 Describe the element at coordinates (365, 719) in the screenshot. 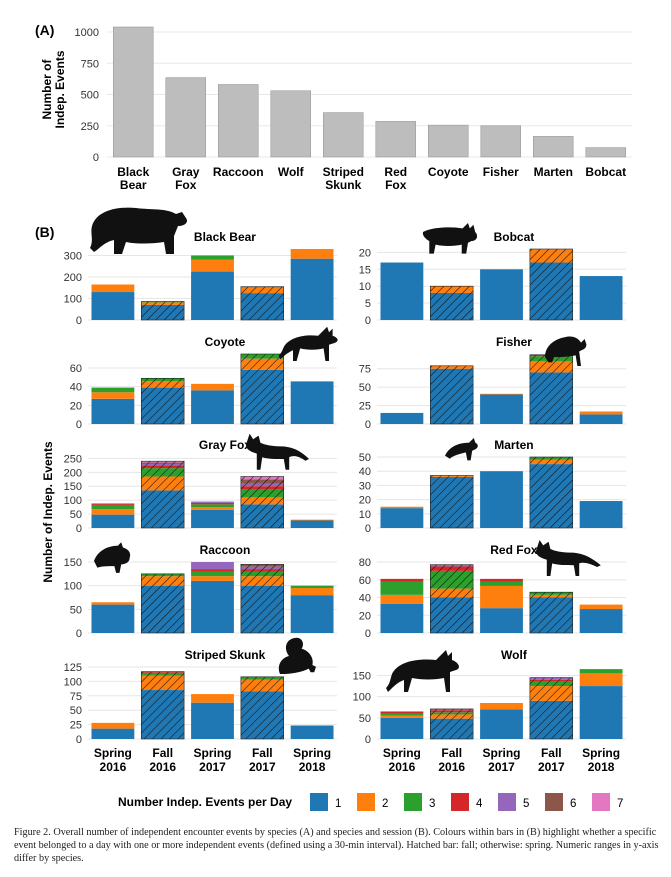

I see `y-tick-label: 50` at that location.